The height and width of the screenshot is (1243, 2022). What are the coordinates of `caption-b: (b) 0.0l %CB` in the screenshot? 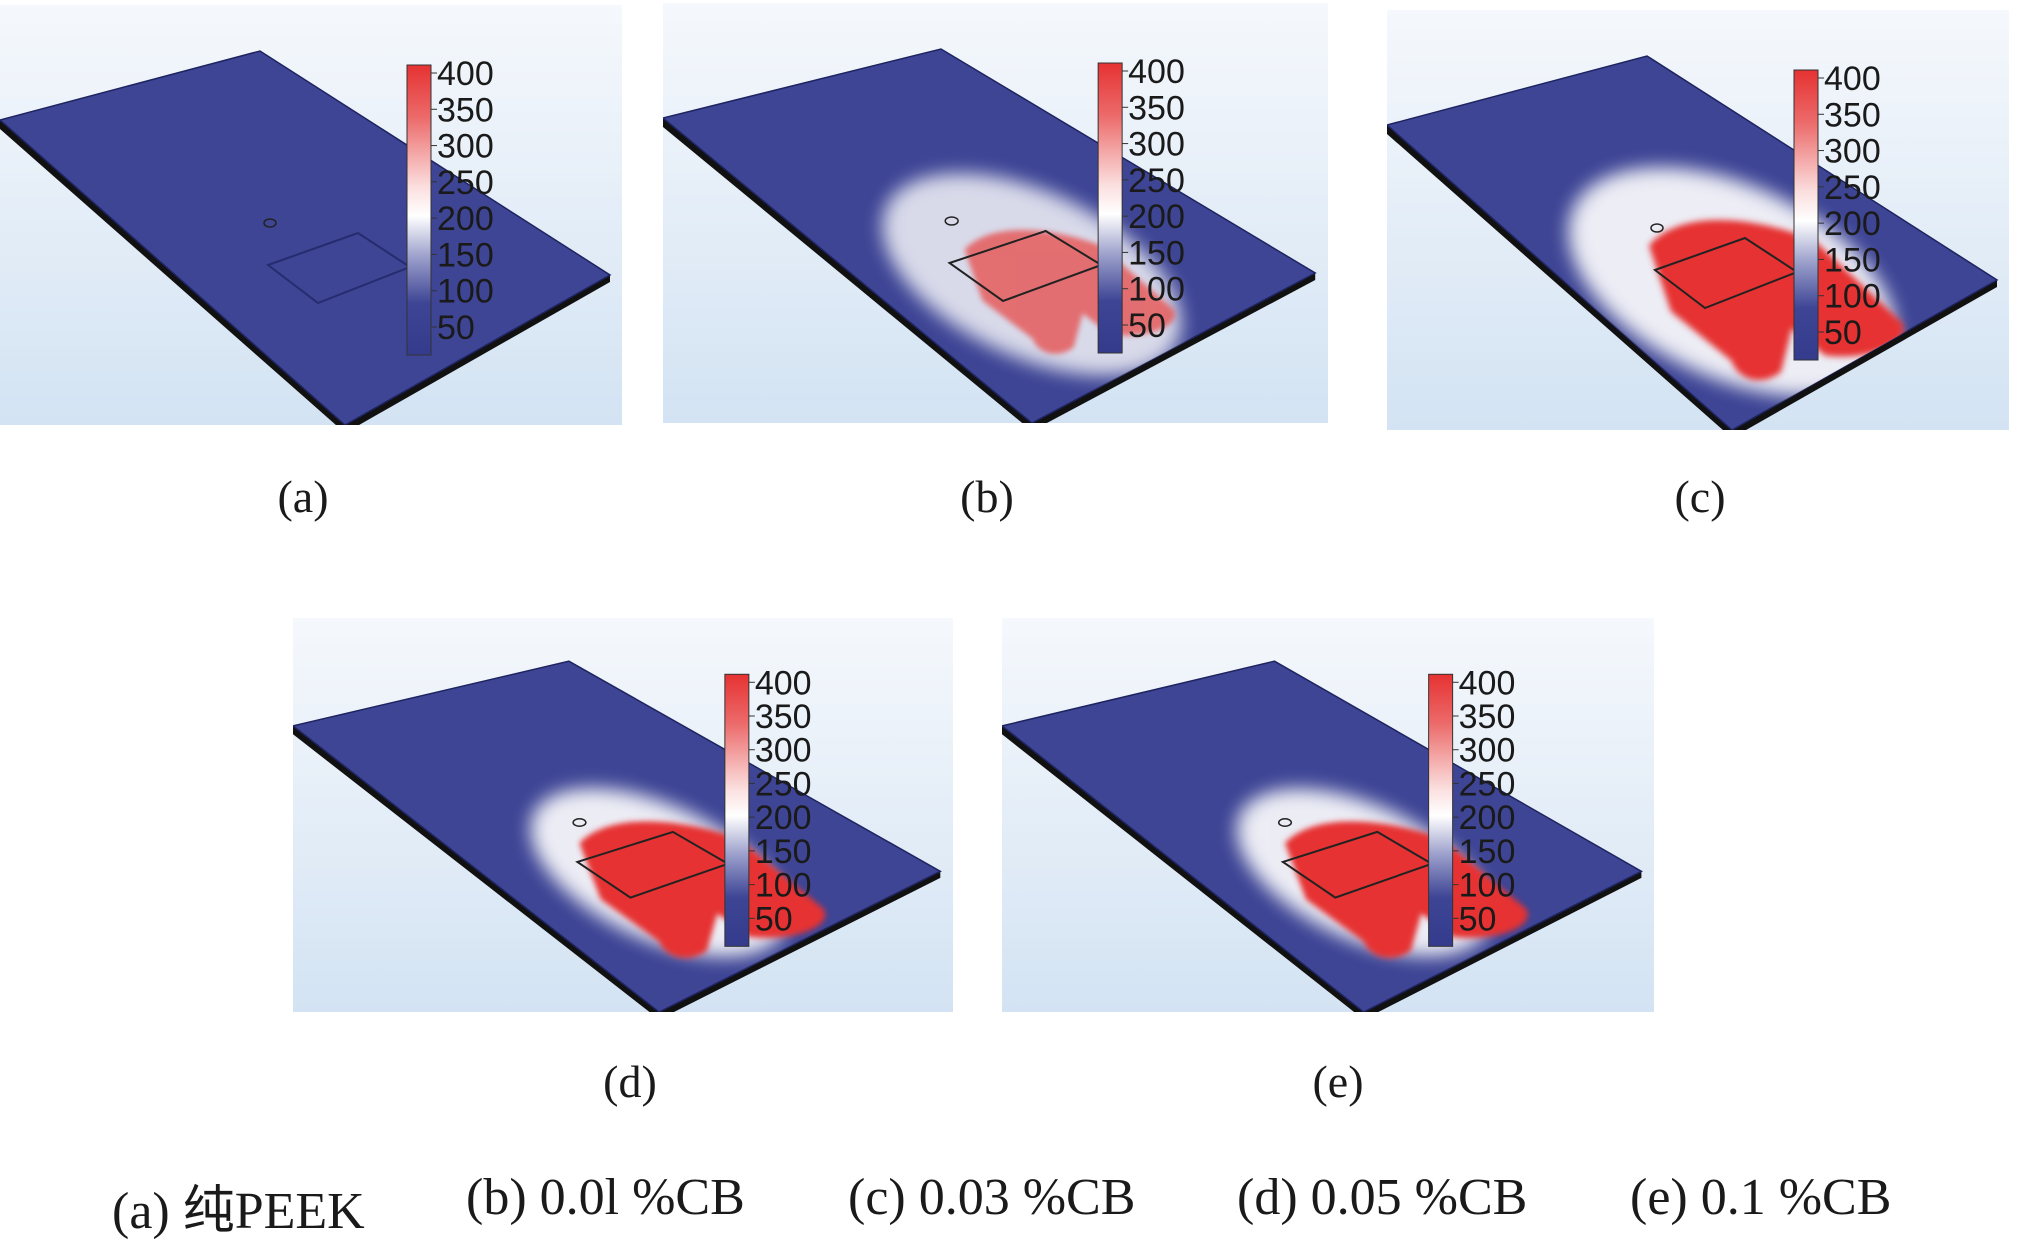 It's located at (605, 1197).